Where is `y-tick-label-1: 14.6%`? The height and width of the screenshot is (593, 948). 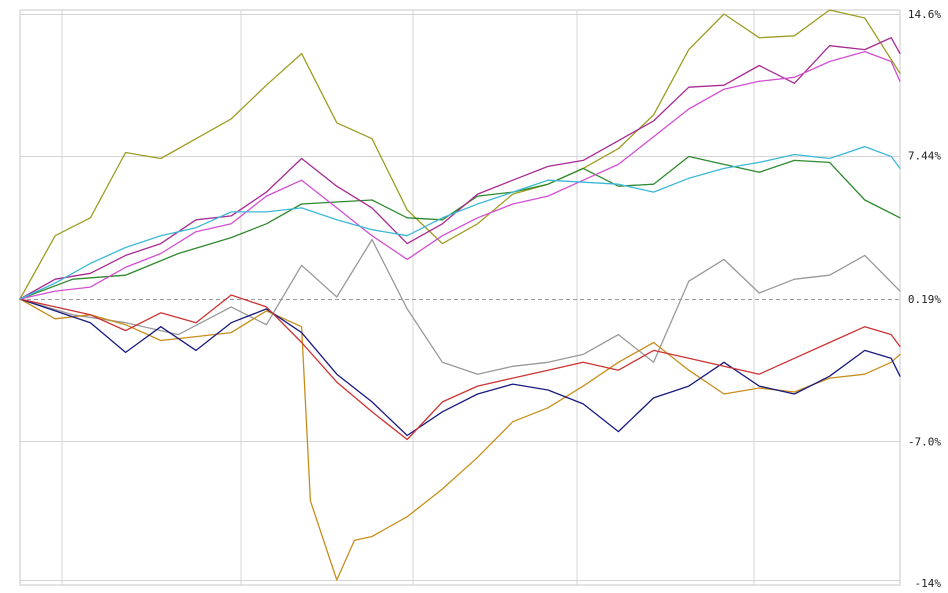
y-tick-label-1: 14.6% is located at coordinates (924, 14).